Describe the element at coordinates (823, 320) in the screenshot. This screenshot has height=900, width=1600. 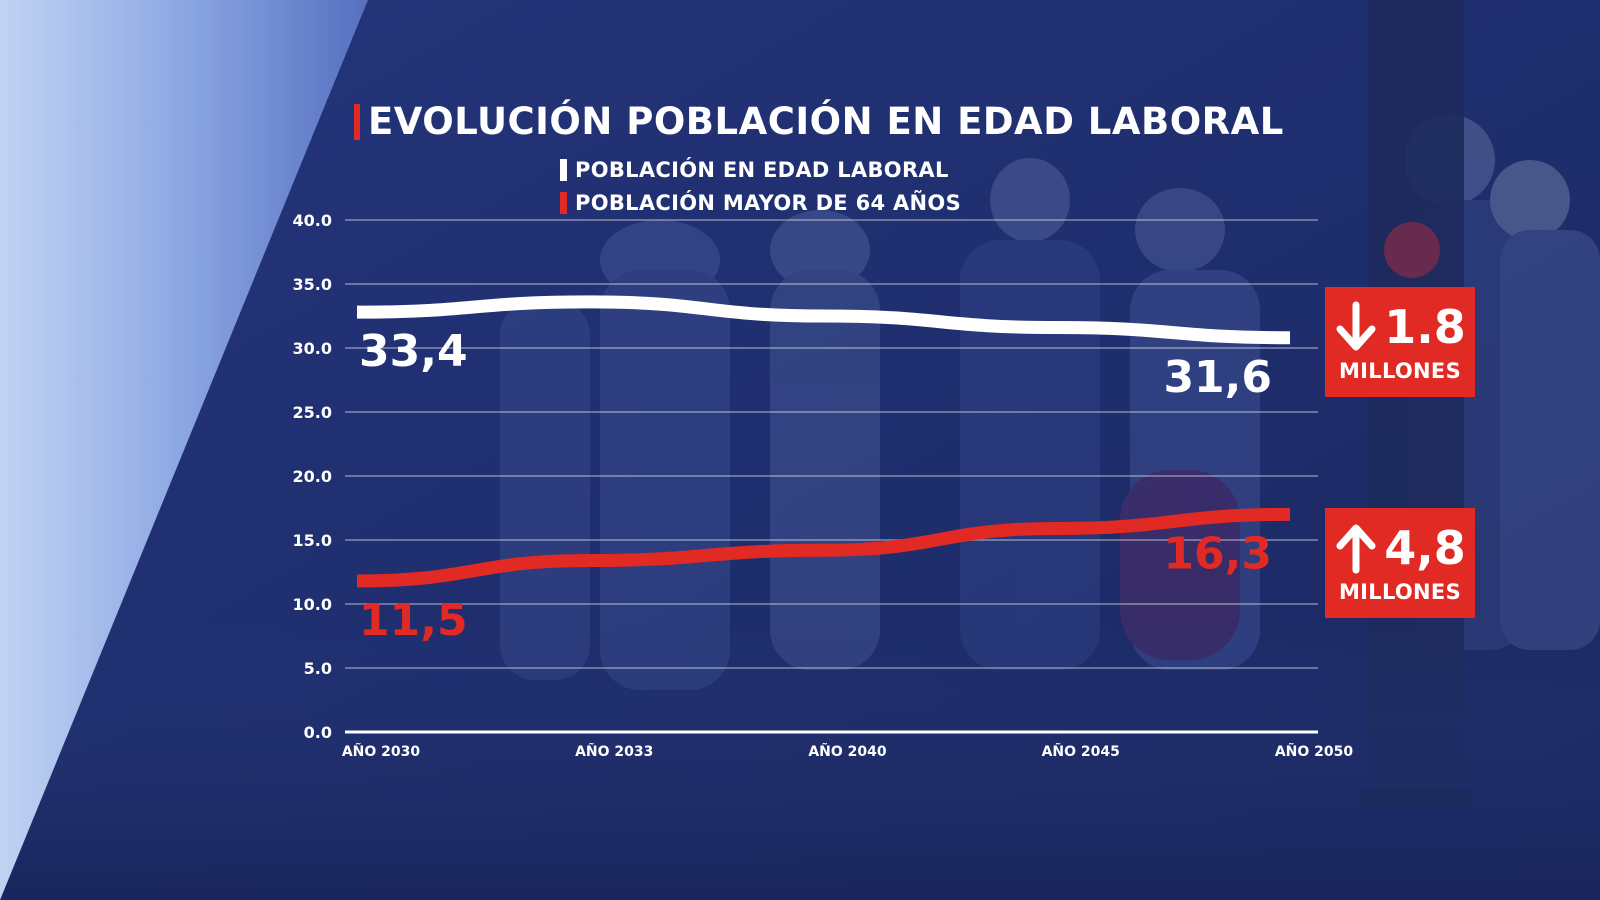
I see `series-line-working-age` at that location.